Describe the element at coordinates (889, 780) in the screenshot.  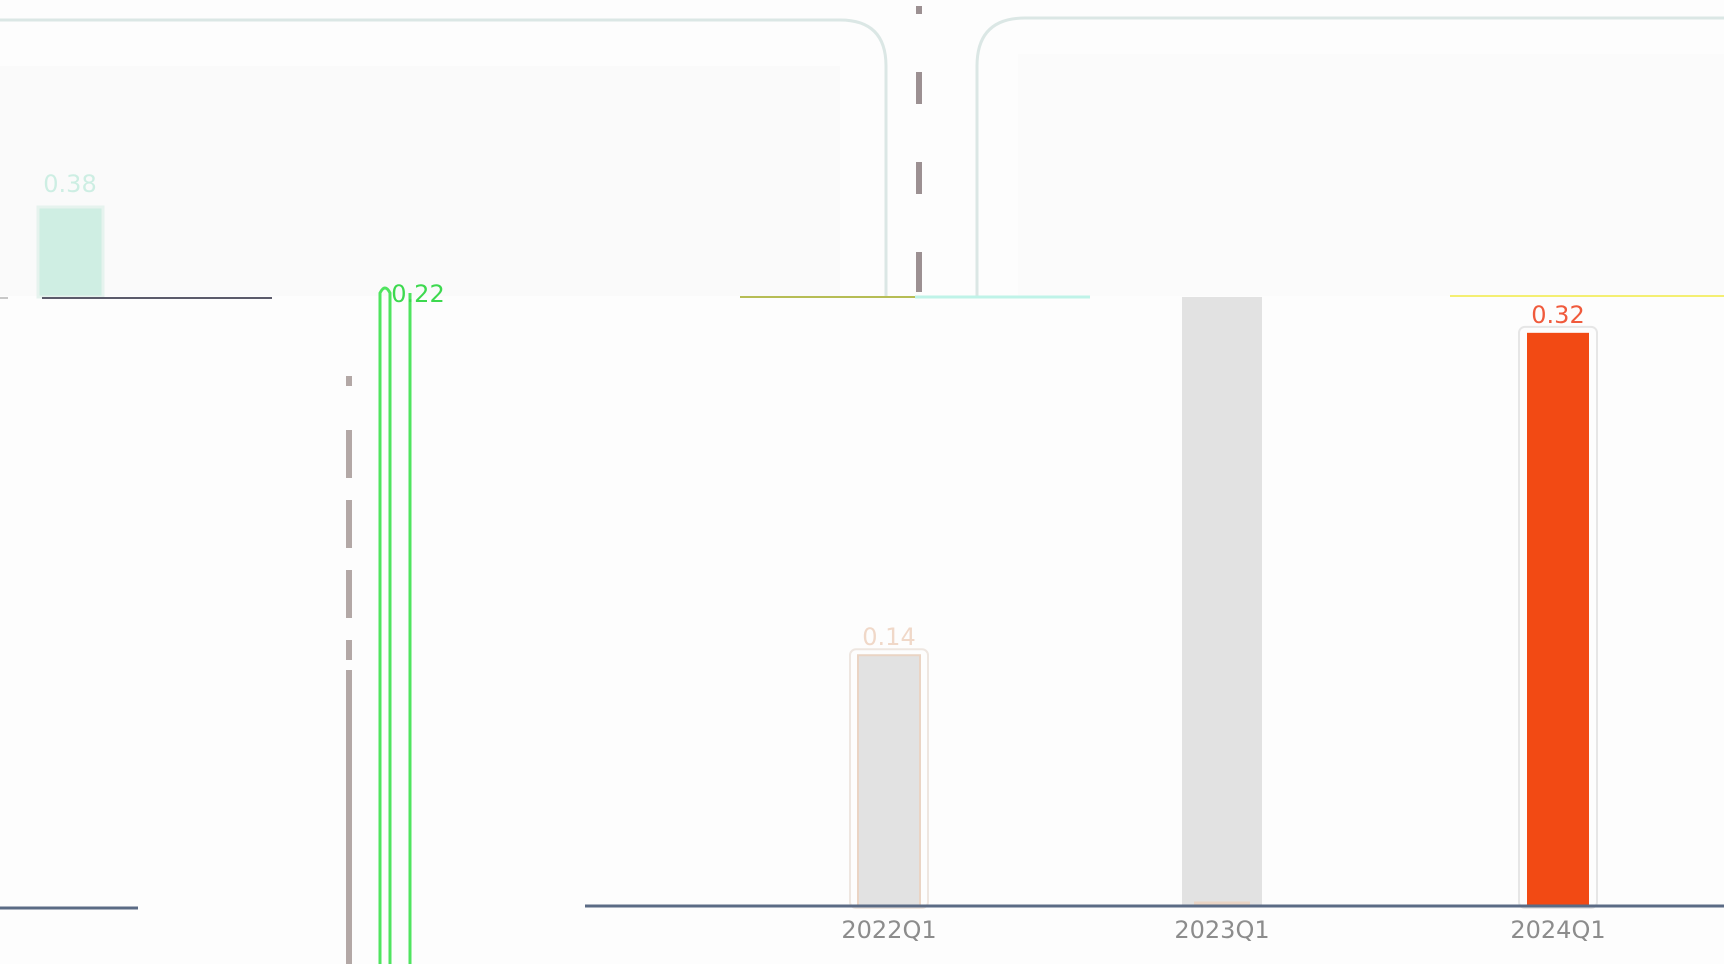
I see `bar-2022Q1` at that location.